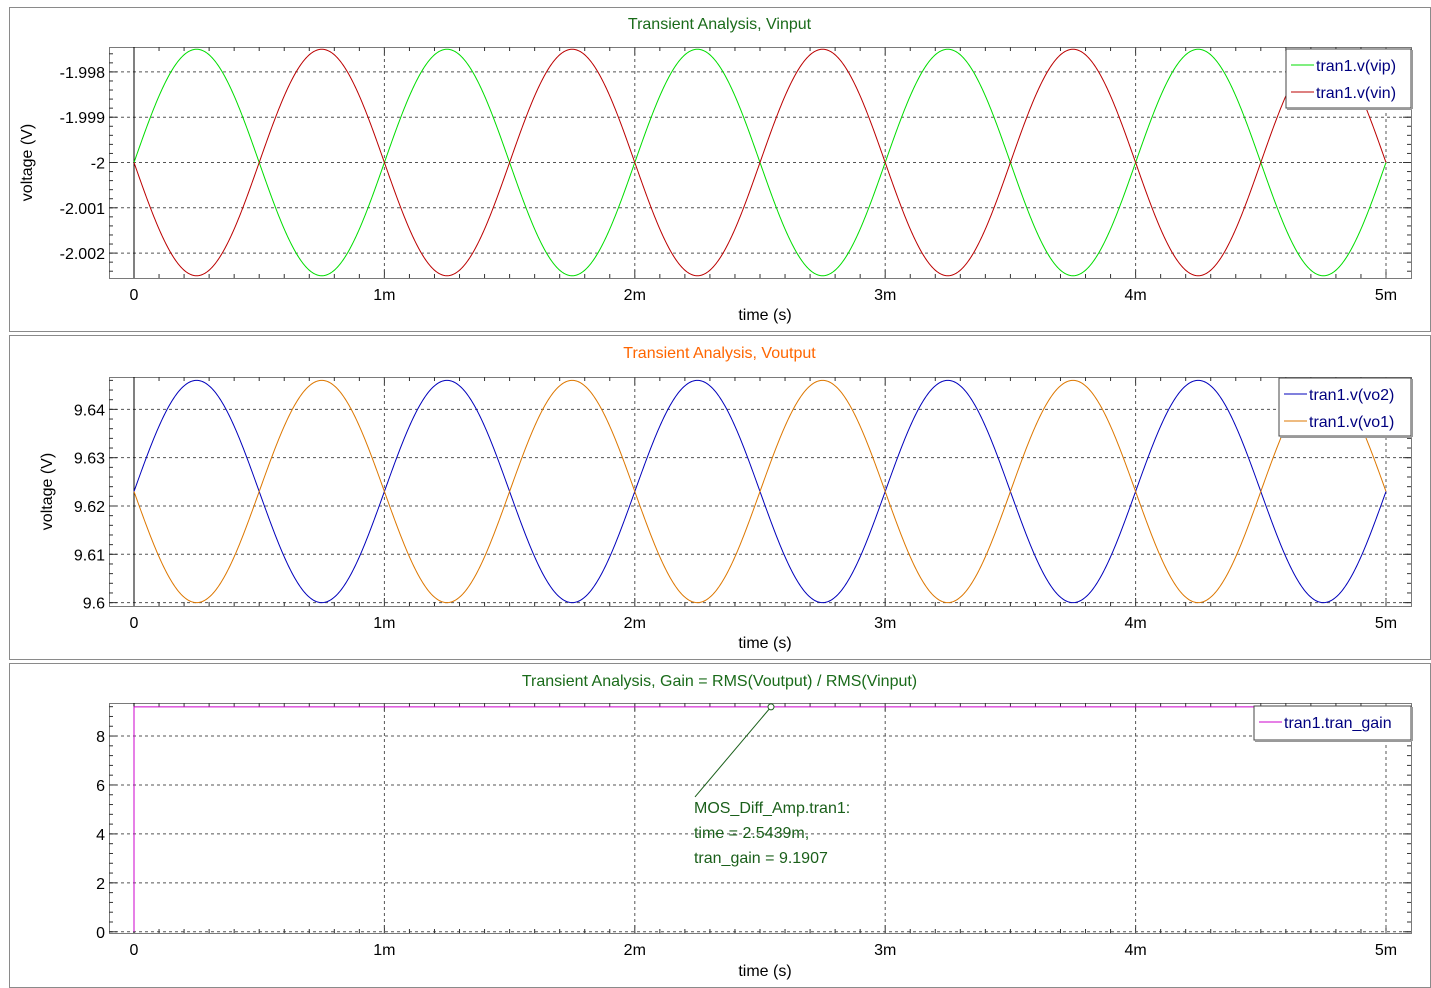 Image resolution: width=1431 pixels, height=988 pixels. Describe the element at coordinates (89, 459) in the screenshot. I see `y-tick-label: 9.63` at that location.